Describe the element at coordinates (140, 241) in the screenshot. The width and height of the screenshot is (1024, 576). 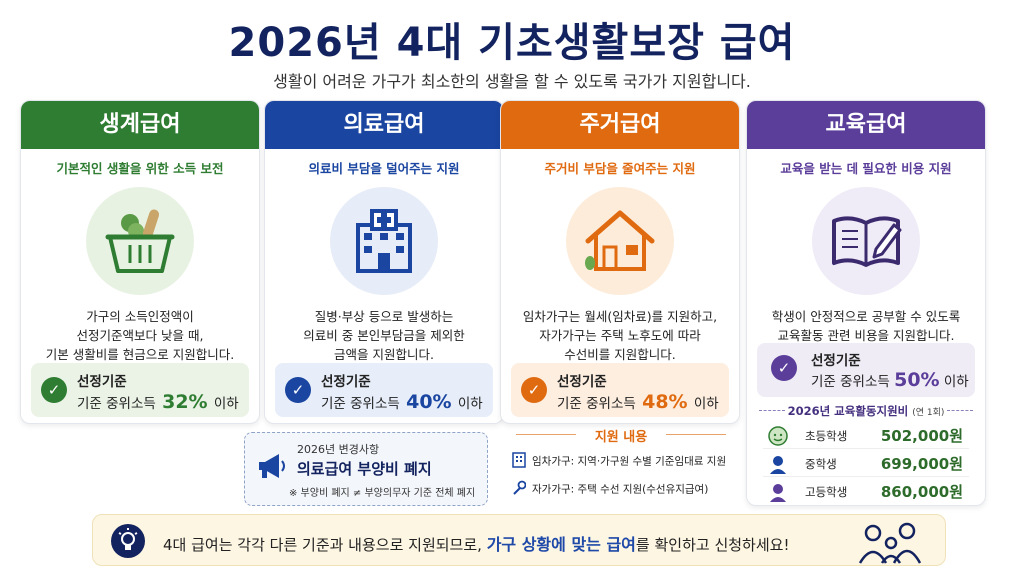
I see `grocery-basket-icon` at that location.